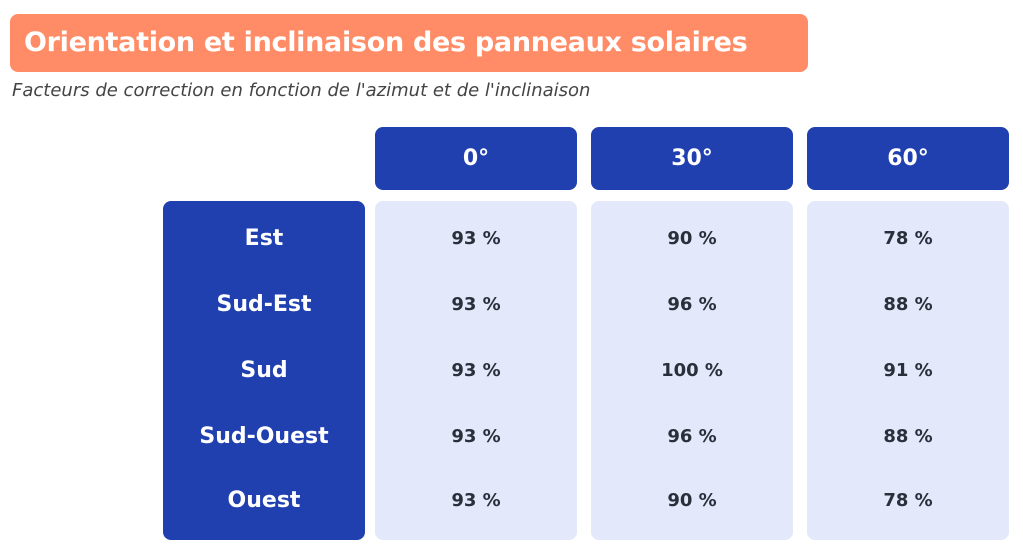 The height and width of the screenshot is (554, 1023). Describe the element at coordinates (264, 304) in the screenshot. I see `row-header: Sud-Est` at that location.